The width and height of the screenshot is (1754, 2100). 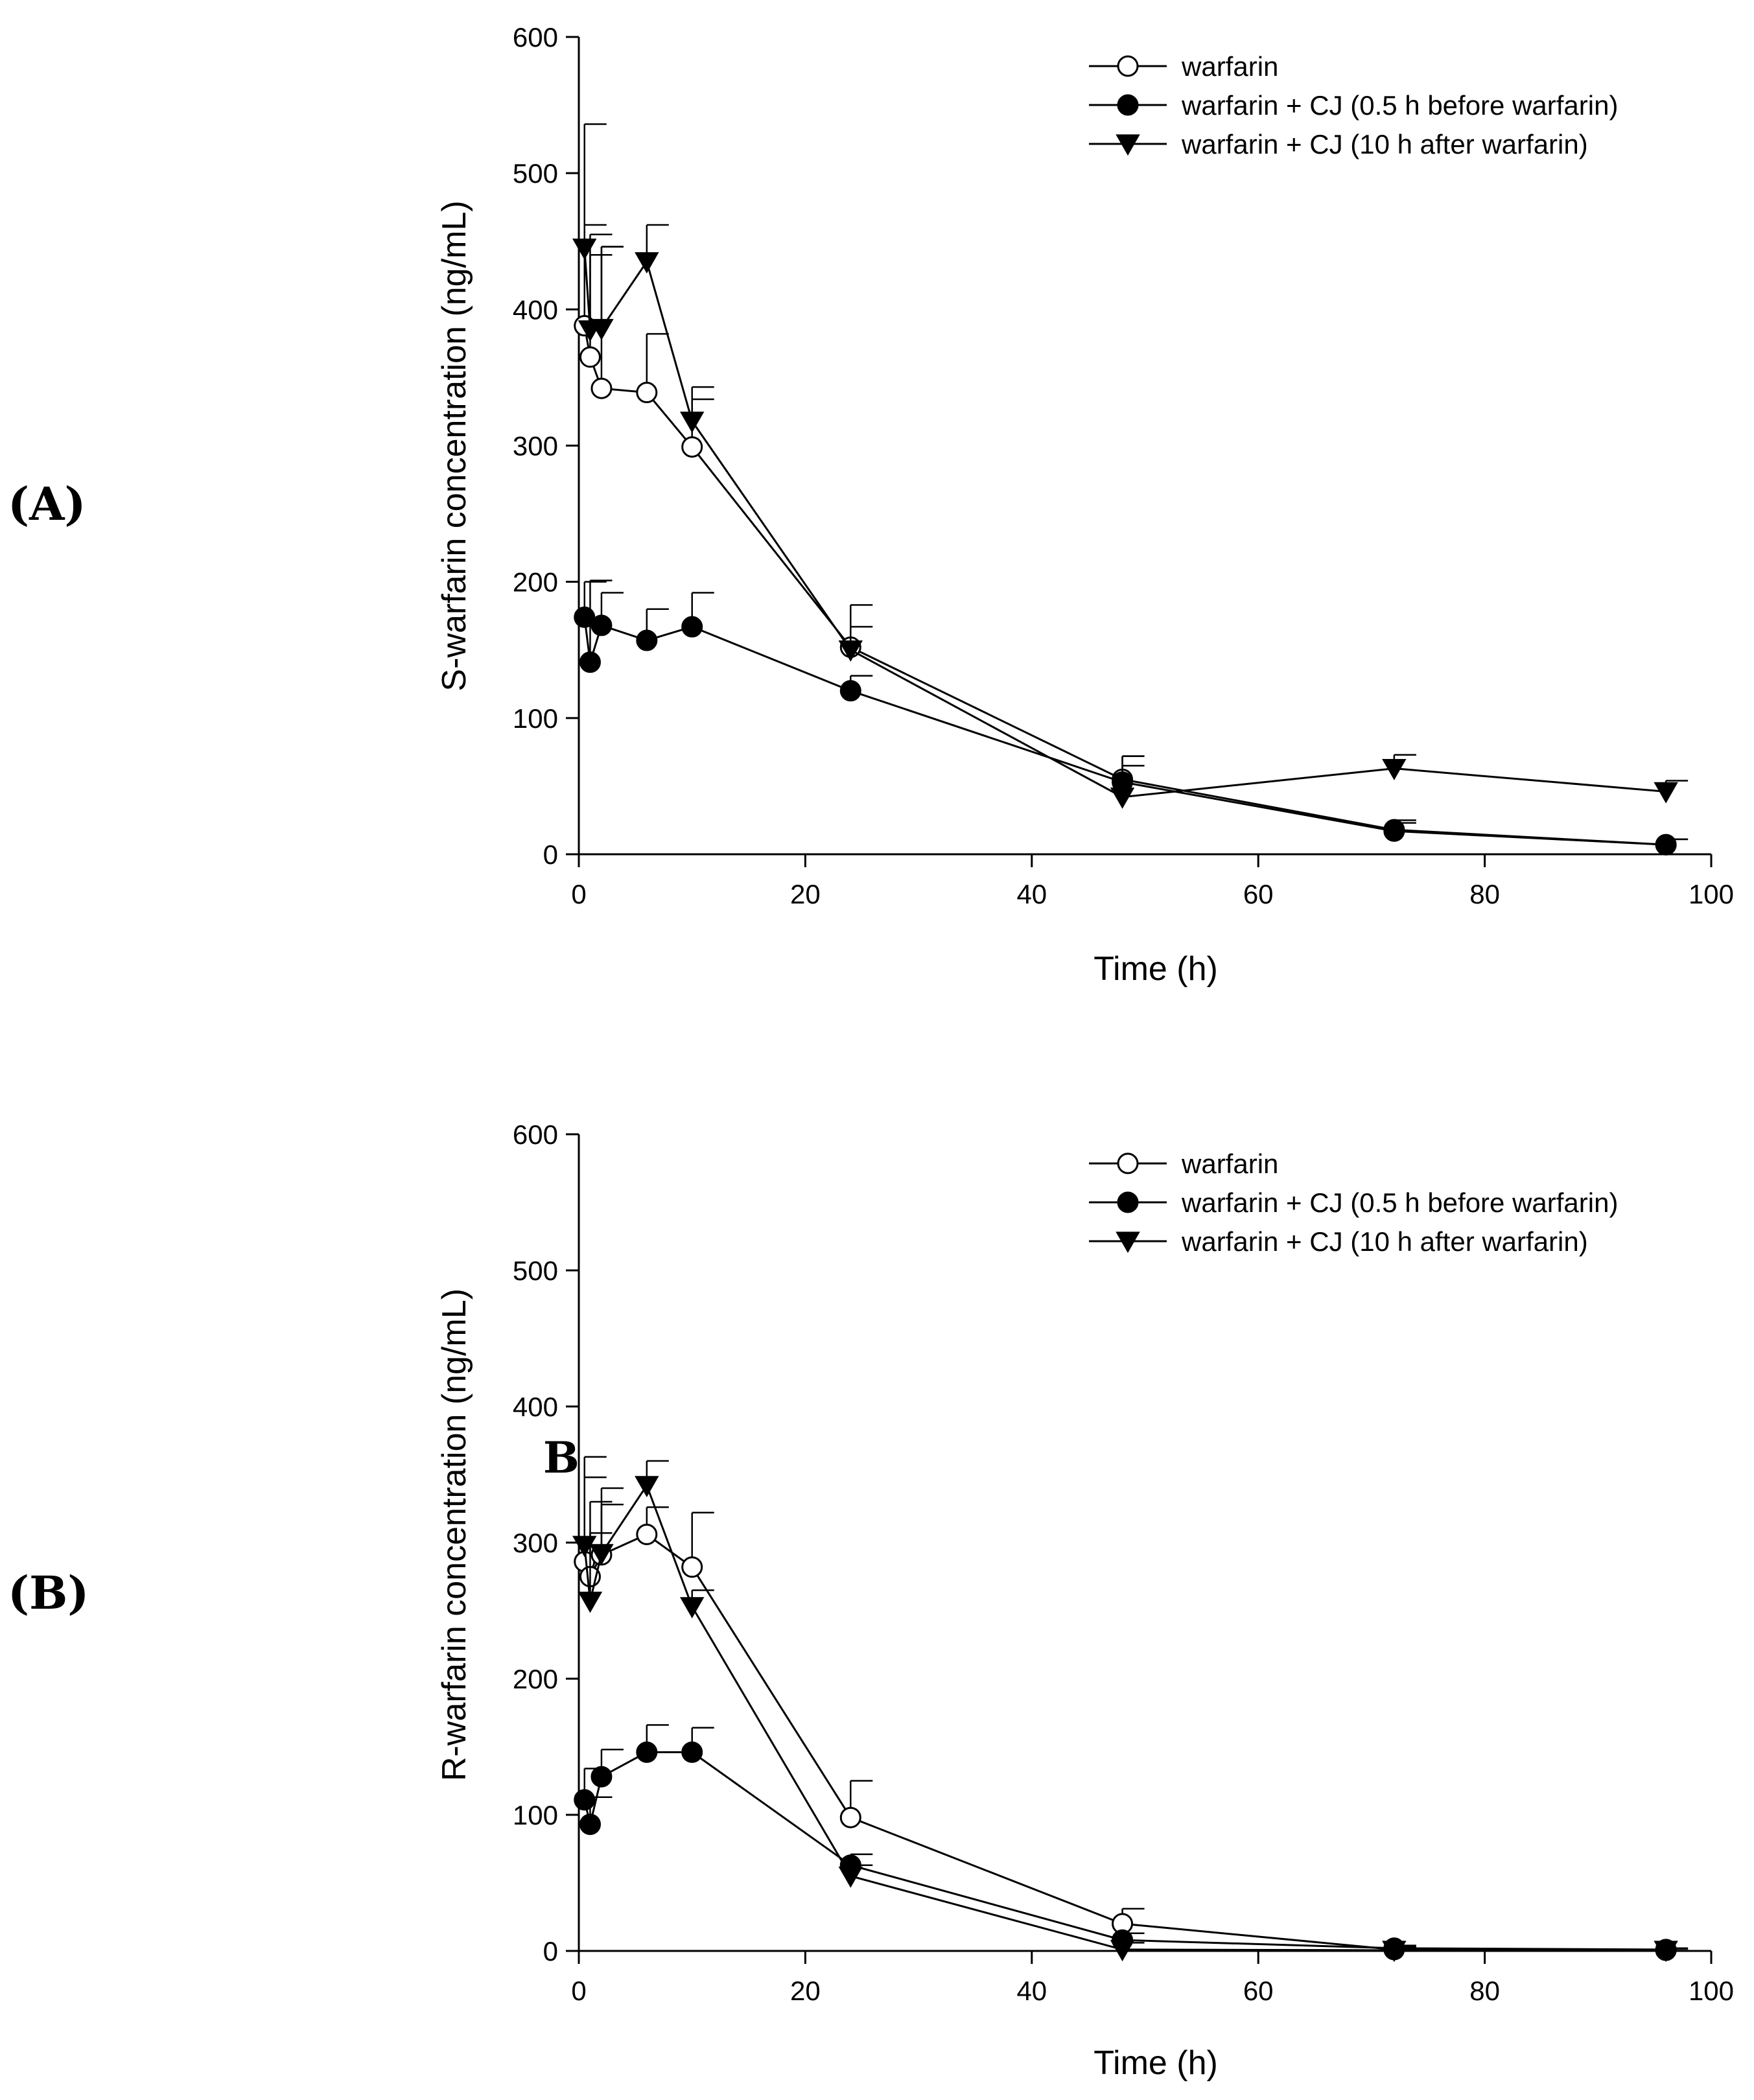 What do you see at coordinates (49, 1593) in the screenshot?
I see `panel-label-b: (B)` at bounding box center [49, 1593].